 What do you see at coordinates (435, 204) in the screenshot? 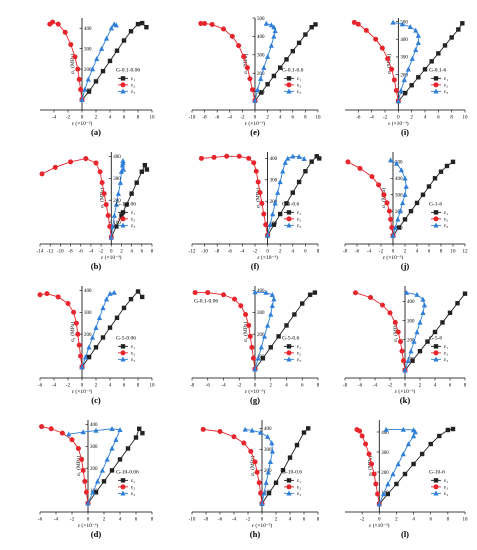
I see `legend-title: G-1-6` at bounding box center [435, 204].